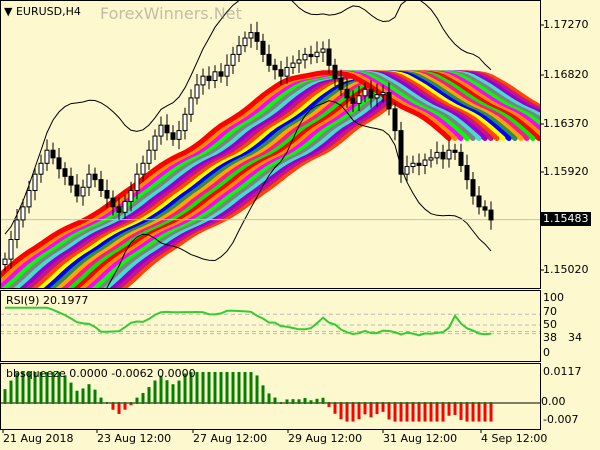  I want to click on watermark: ForexWinners.Net, so click(171, 13).